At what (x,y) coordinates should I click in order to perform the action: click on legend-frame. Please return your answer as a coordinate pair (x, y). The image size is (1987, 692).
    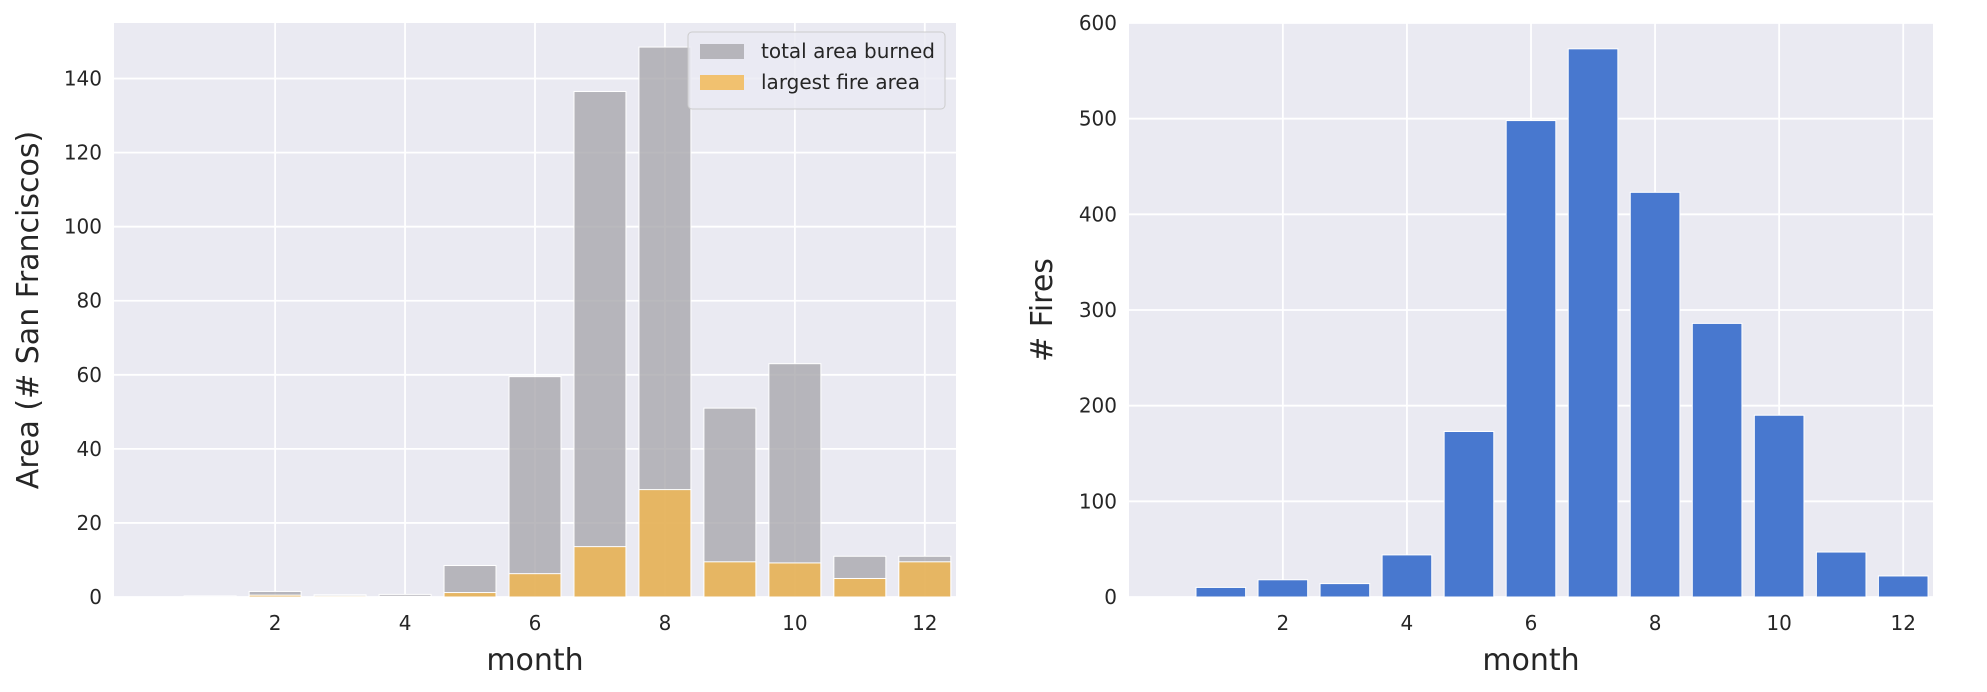
    Looking at the image, I should click on (816, 70).